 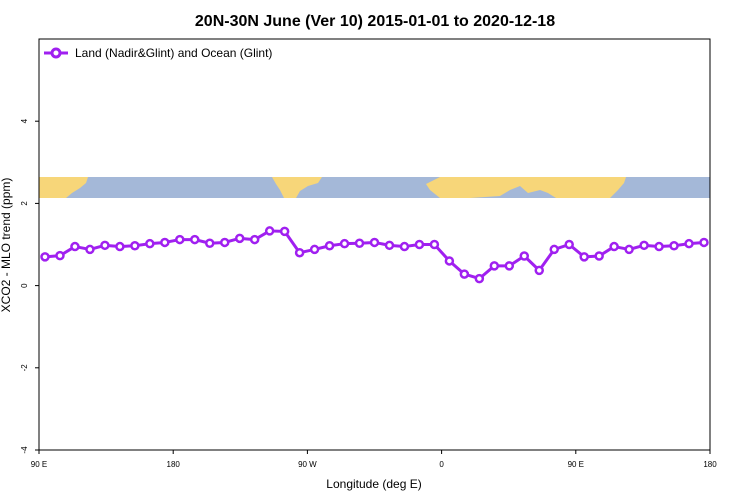 I want to click on legend-marker, so click(x=56, y=53).